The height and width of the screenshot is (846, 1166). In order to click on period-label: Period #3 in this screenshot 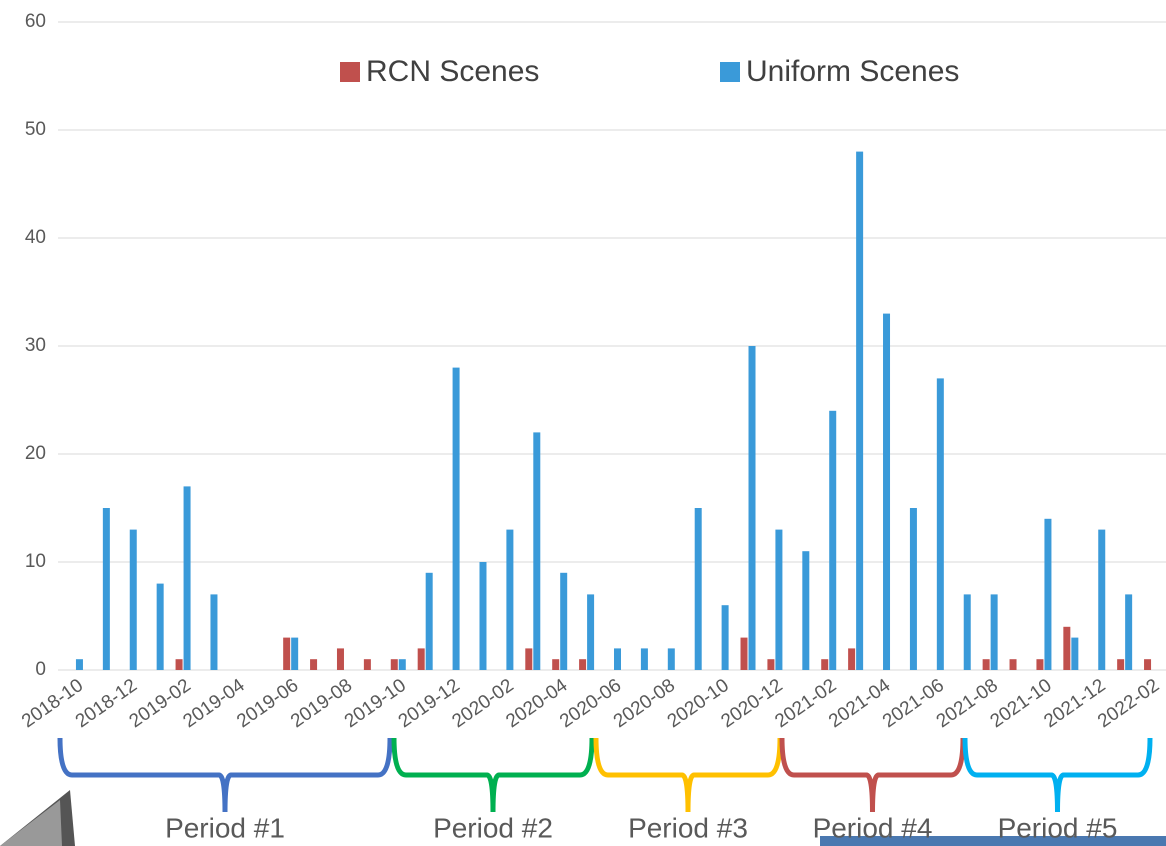, I will do `click(688, 827)`.